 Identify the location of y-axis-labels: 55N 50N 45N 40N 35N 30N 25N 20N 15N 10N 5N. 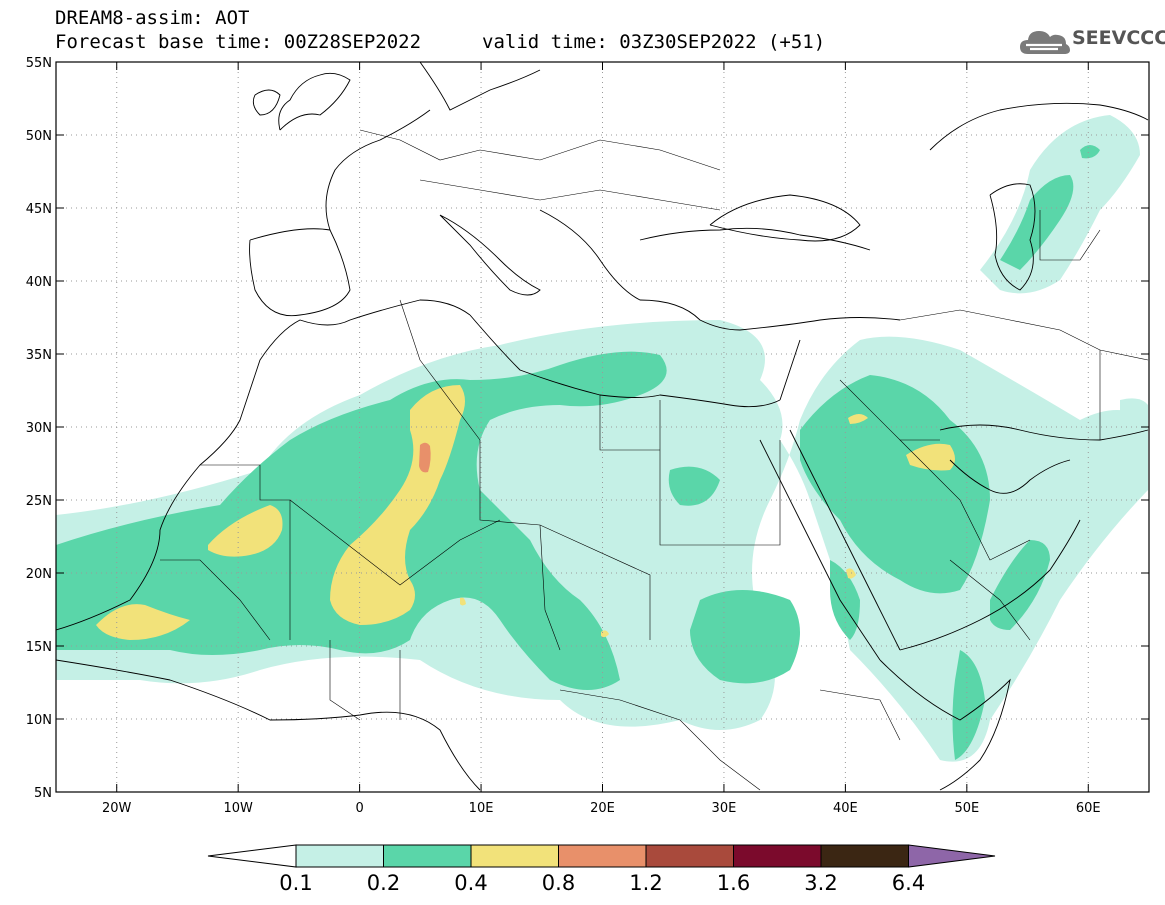
(39, 428).